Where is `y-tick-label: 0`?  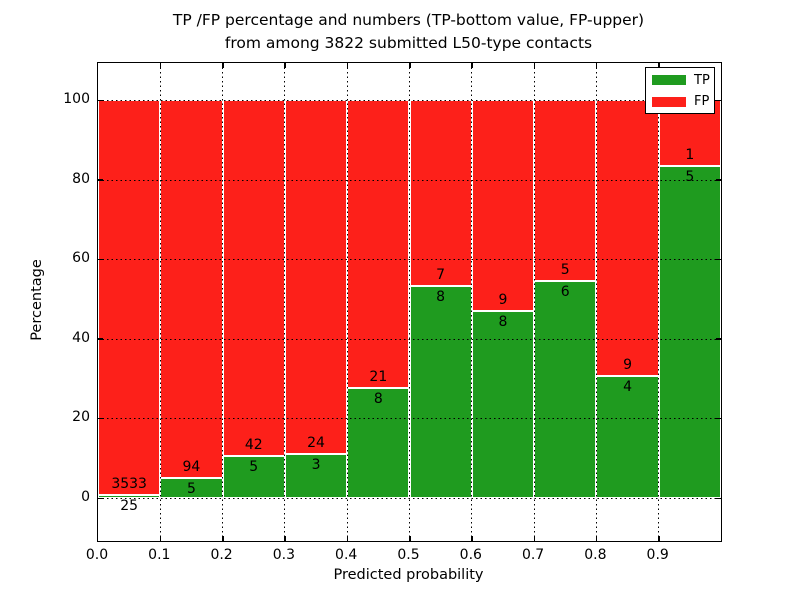
y-tick-label: 0 is located at coordinates (85, 497).